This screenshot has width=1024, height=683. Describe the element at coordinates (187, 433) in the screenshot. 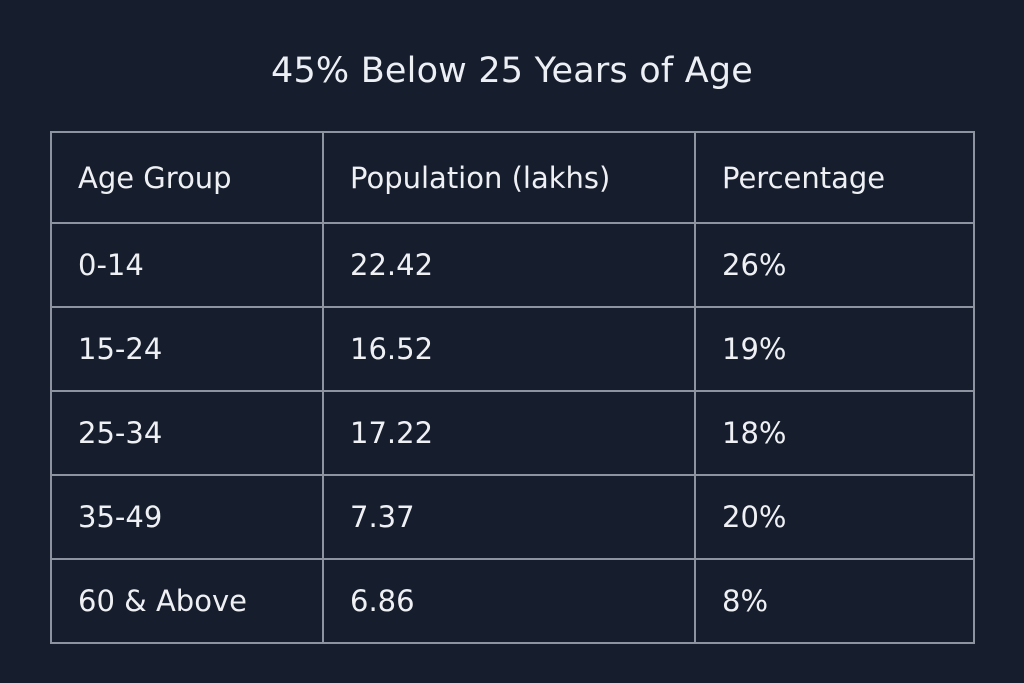

I see `age-group-cell: 25-34` at that location.